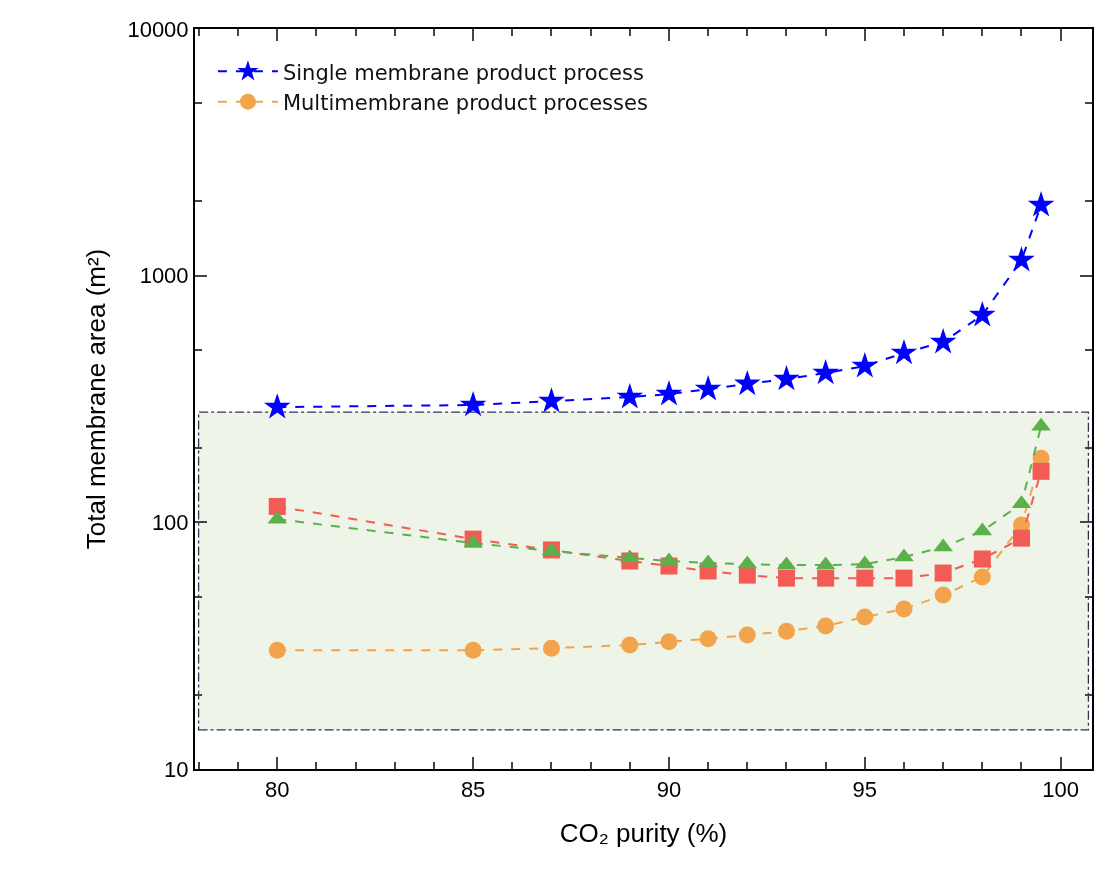  Describe the element at coordinates (465, 102) in the screenshot. I see `legend-label: Multimembrane product processes` at that location.